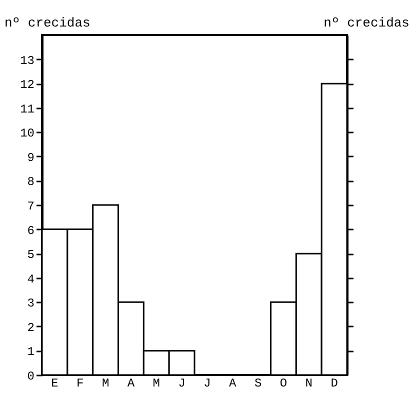 This screenshot has height=402, width=409. I want to click on y-axis-title: nº crecidas, so click(47, 23).